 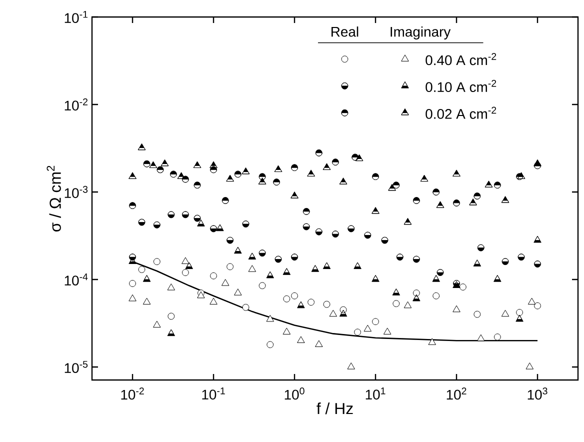 What do you see at coordinates (376, 394) in the screenshot?
I see `x-tick-label: 10$^{1}$` at bounding box center [376, 394].